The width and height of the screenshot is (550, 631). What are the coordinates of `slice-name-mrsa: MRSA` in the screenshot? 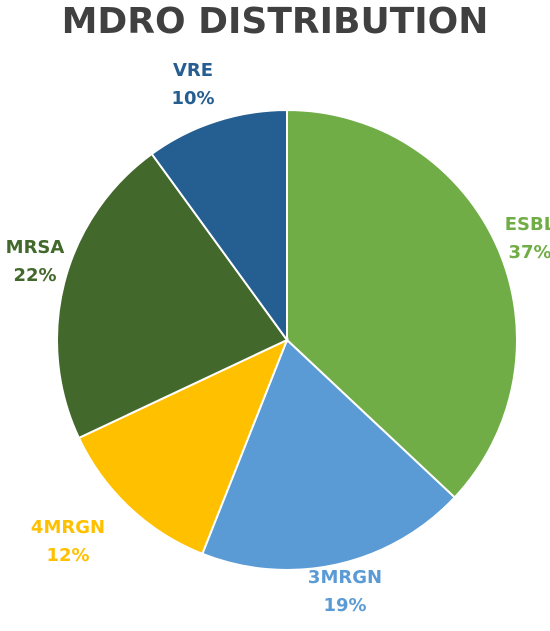 It's located at (35, 247).